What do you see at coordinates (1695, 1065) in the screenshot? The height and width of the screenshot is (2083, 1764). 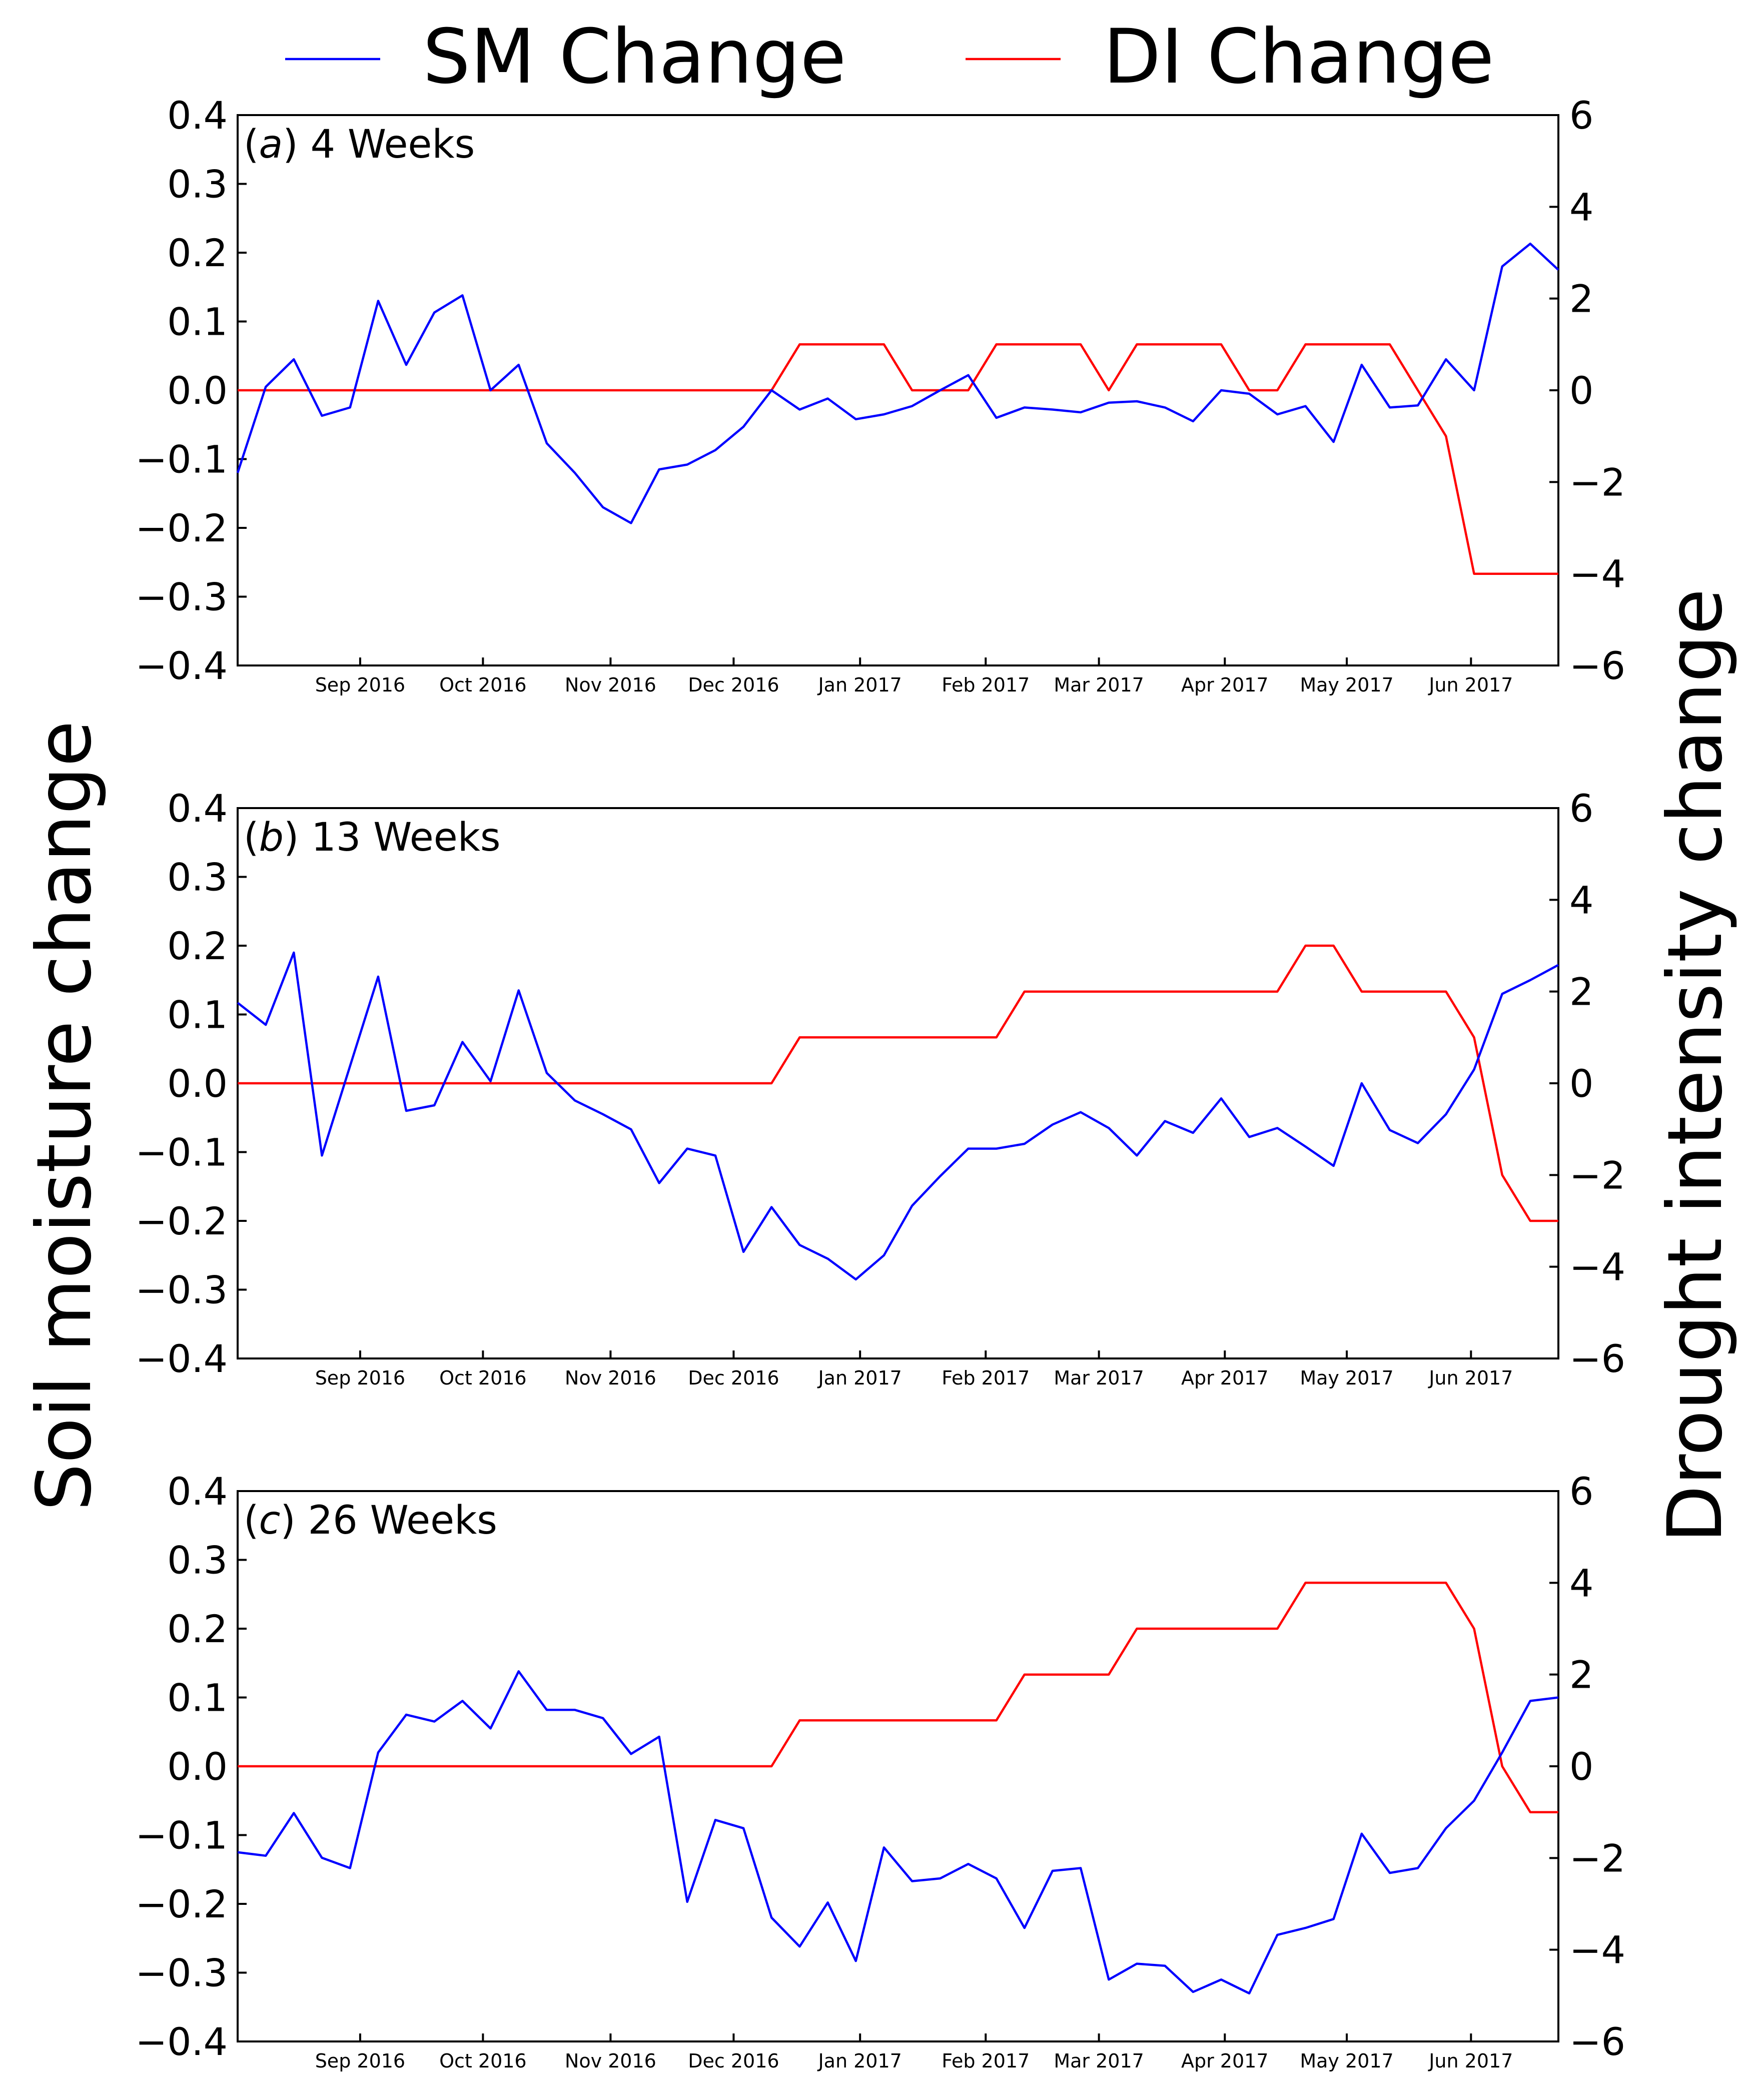 I see `right-y-axis-label: Drought intensity change` at bounding box center [1695, 1065].